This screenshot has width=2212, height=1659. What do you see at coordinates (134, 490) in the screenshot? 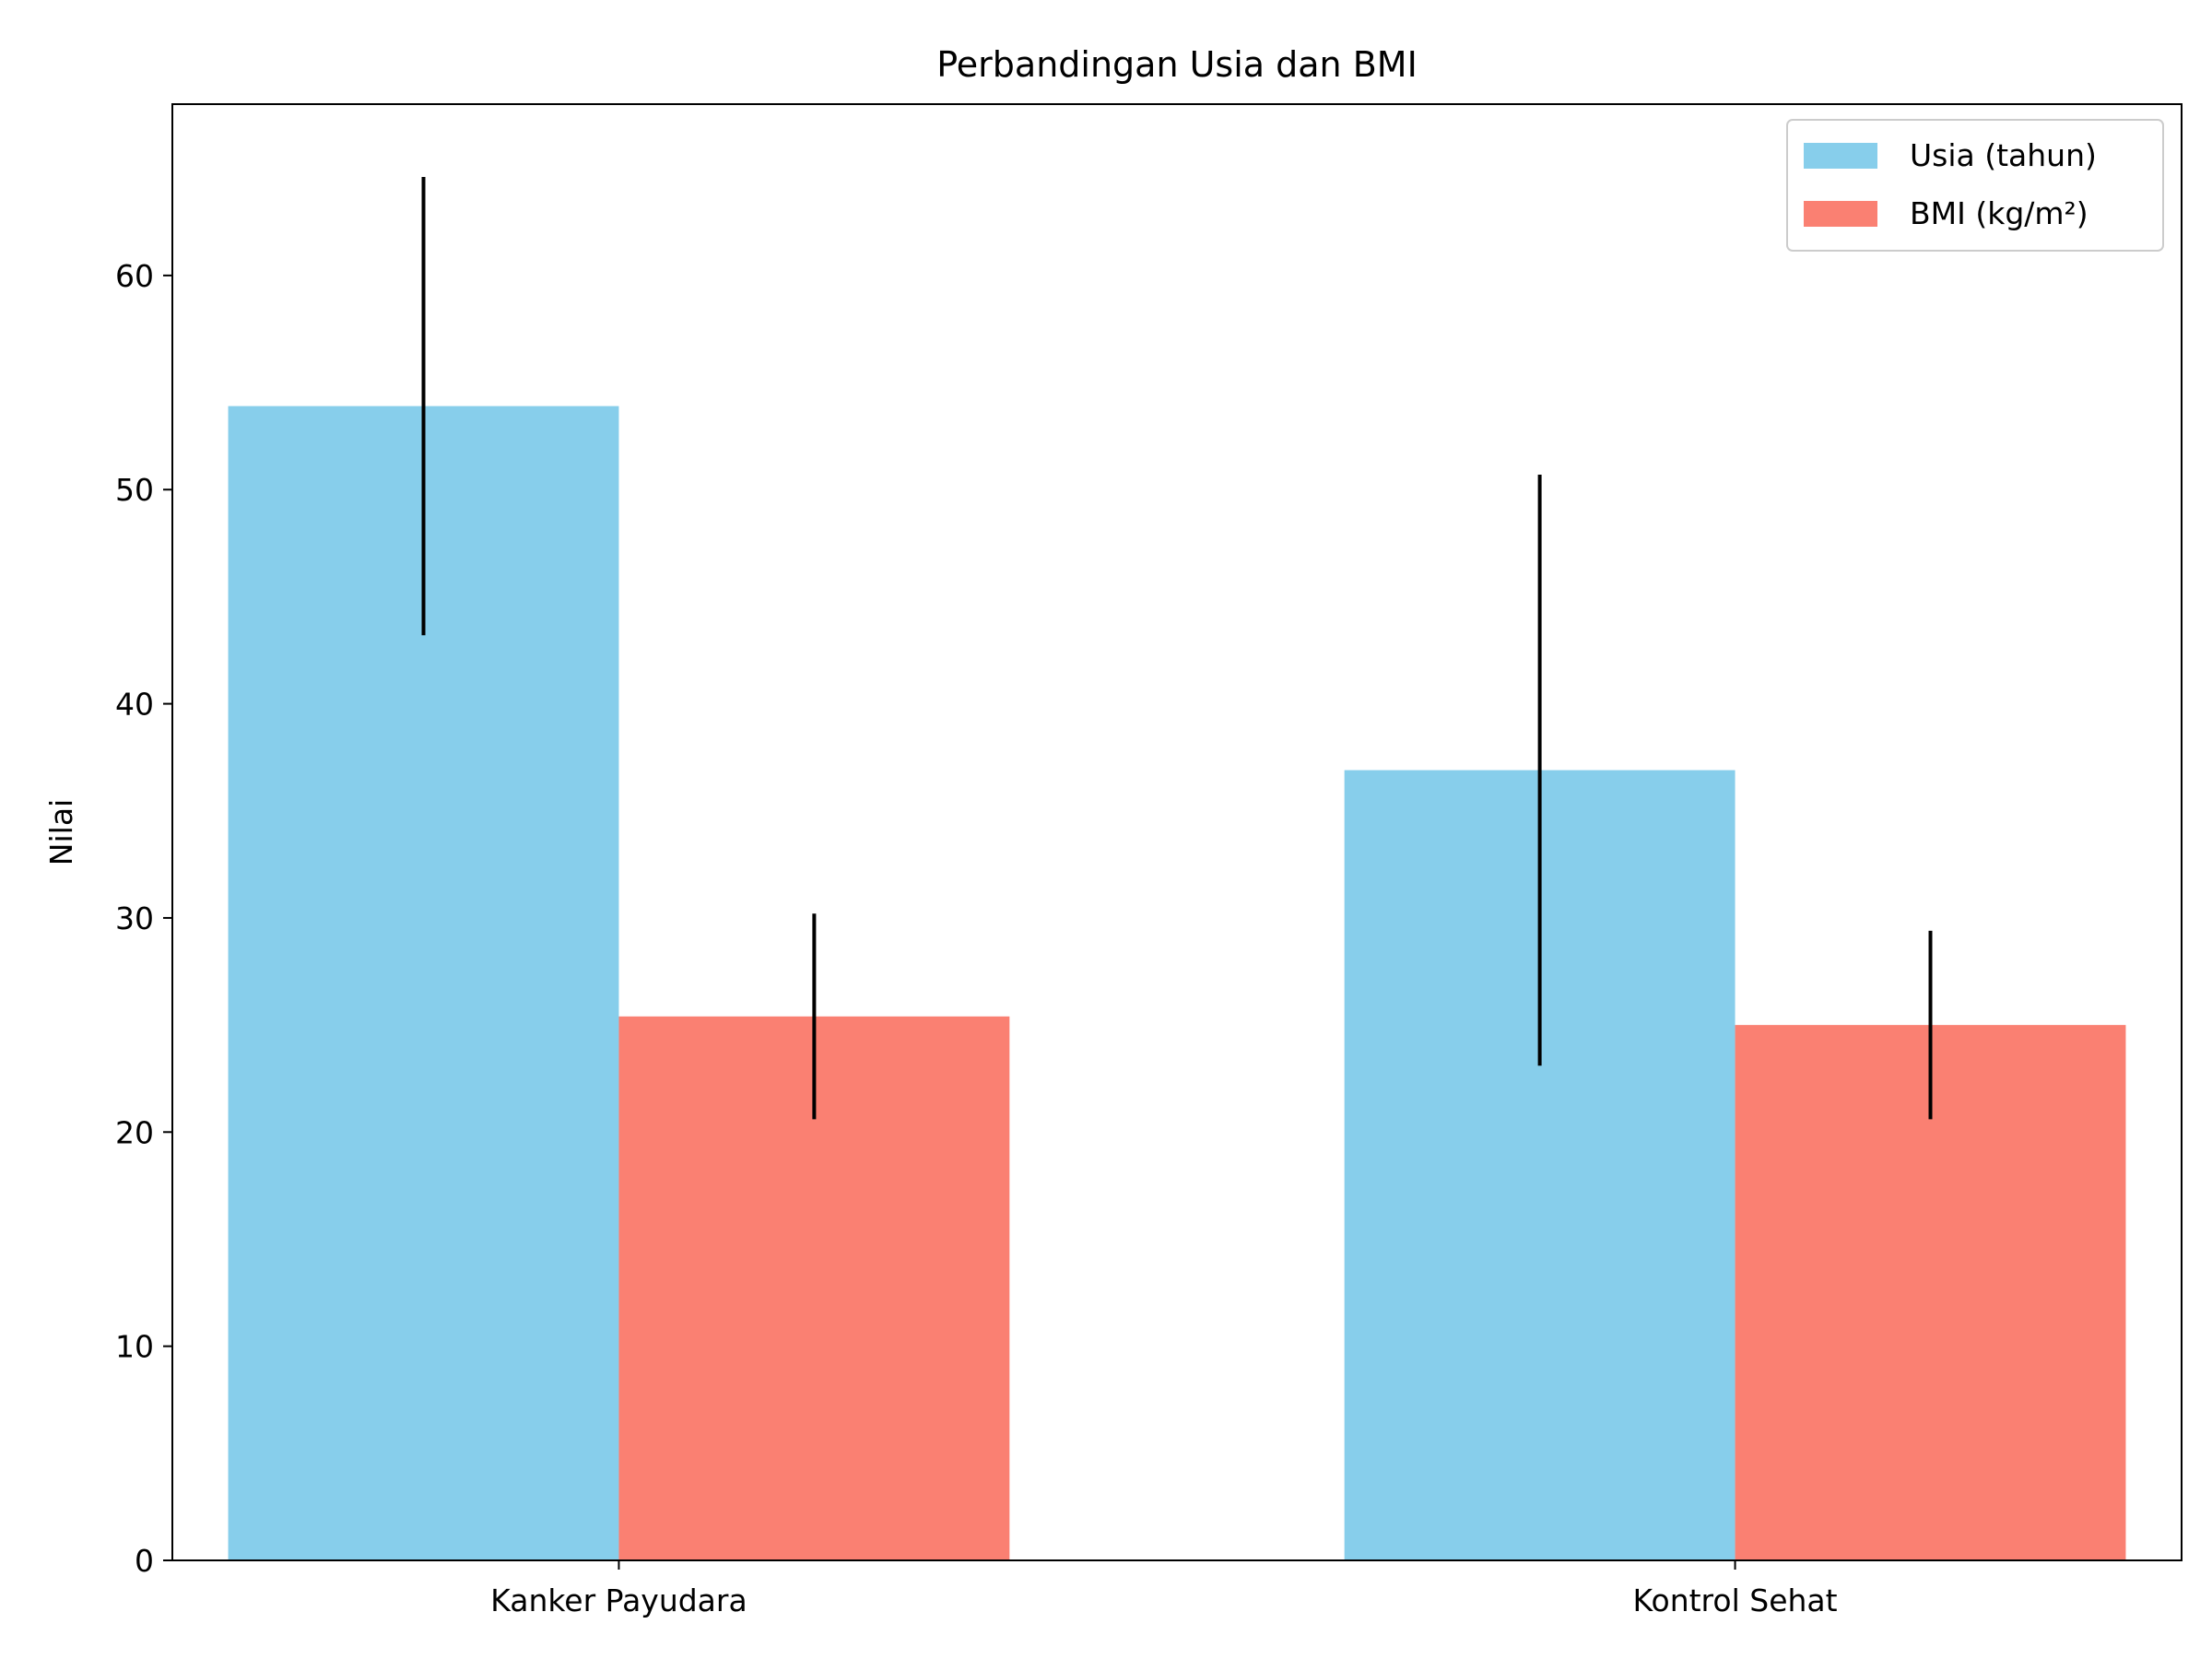
I see `y-tick-label-5: 50` at bounding box center [134, 490].